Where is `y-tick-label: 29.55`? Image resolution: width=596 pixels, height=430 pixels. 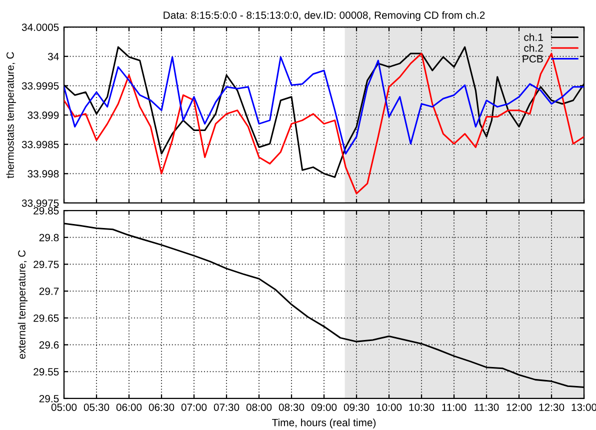 y-tick-label: 29.55 is located at coordinates (46, 372).